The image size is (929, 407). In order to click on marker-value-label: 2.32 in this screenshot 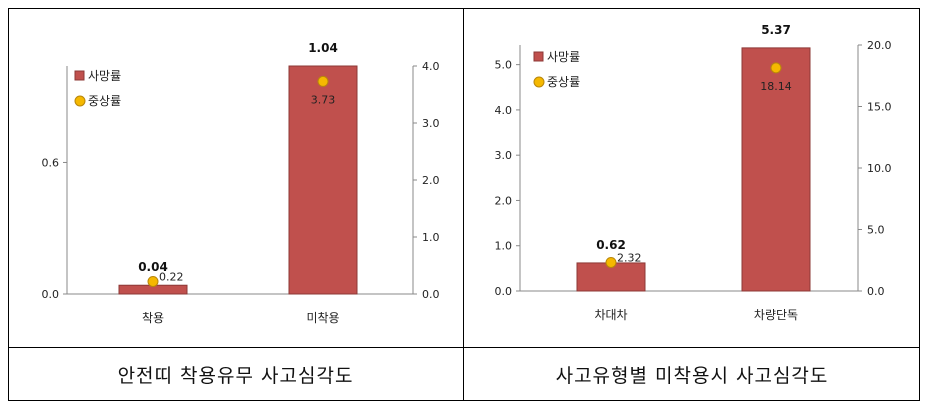, I will do `click(629, 257)`.